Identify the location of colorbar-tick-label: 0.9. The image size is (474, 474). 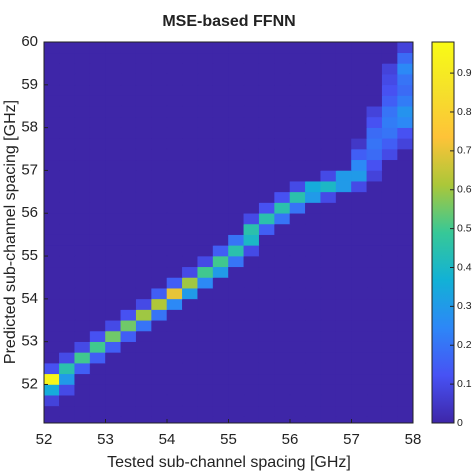
(464, 73).